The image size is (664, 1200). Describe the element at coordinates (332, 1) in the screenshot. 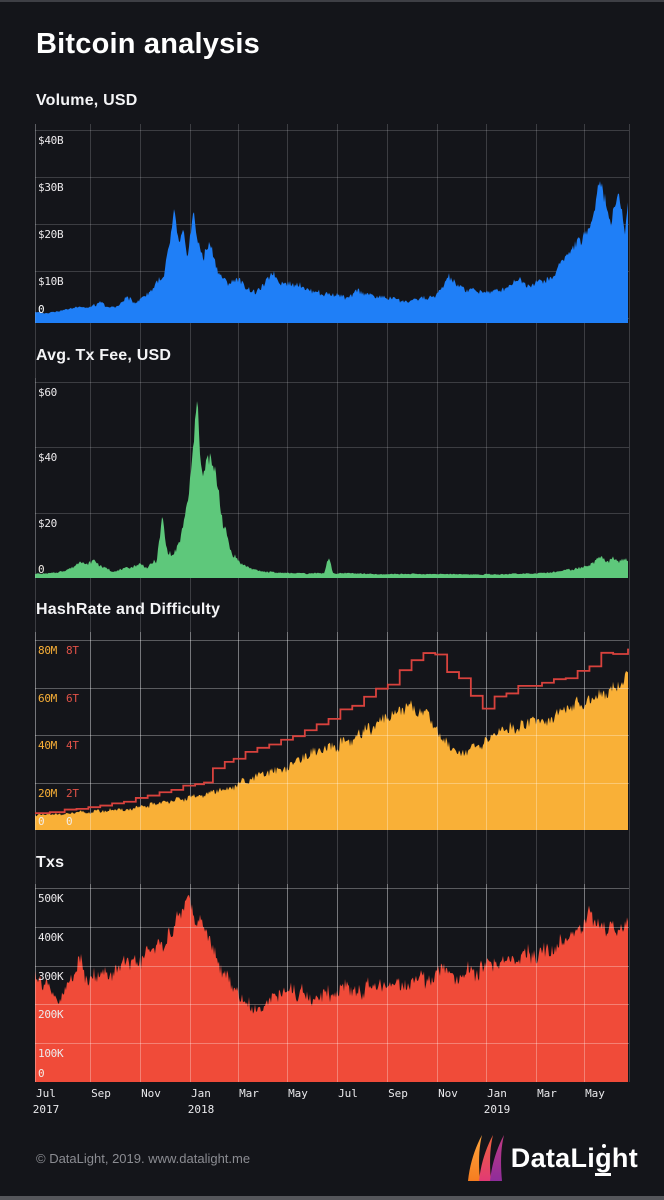

I see `top-edge-divider` at that location.